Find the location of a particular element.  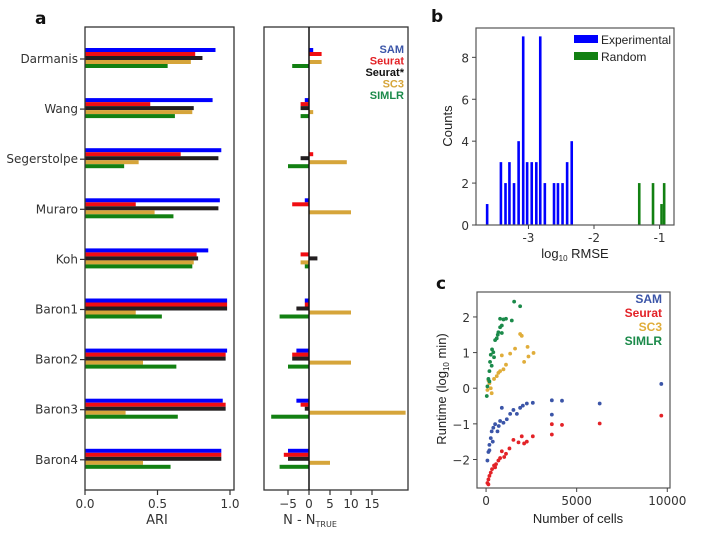

ari-bar-seurat-star-segerstolpe is located at coordinates (152, 158).